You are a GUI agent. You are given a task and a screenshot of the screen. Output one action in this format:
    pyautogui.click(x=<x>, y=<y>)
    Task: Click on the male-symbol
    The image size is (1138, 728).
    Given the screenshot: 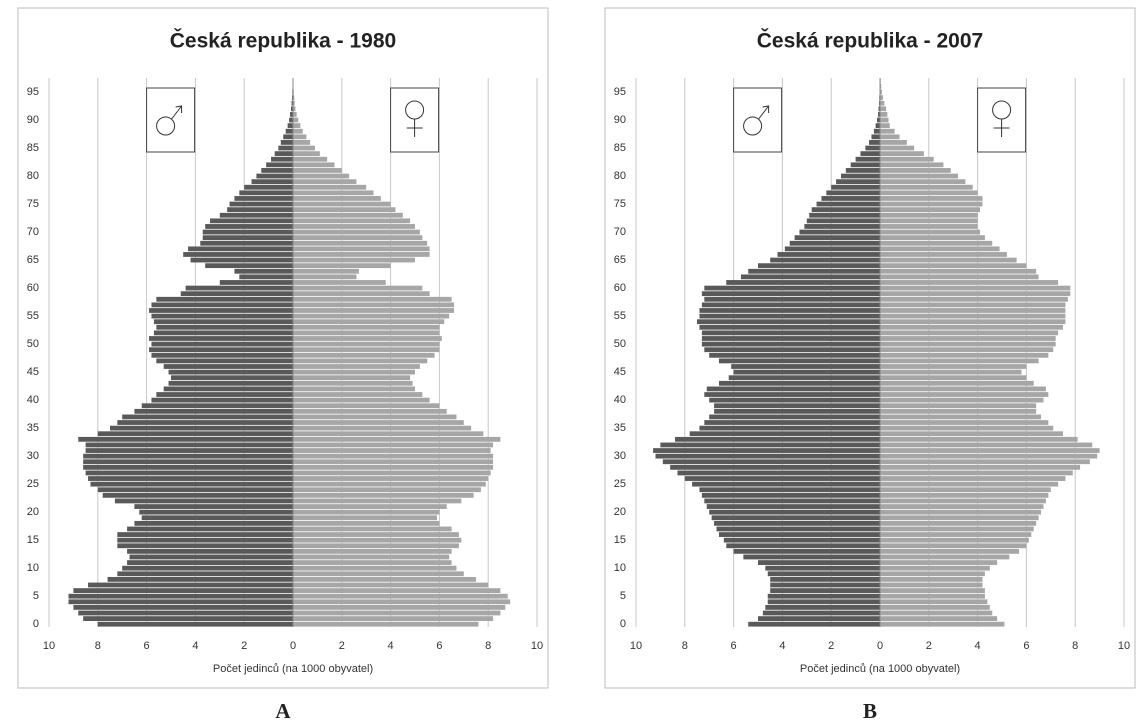 What is the action you would take?
    pyautogui.click(x=166, y=126)
    